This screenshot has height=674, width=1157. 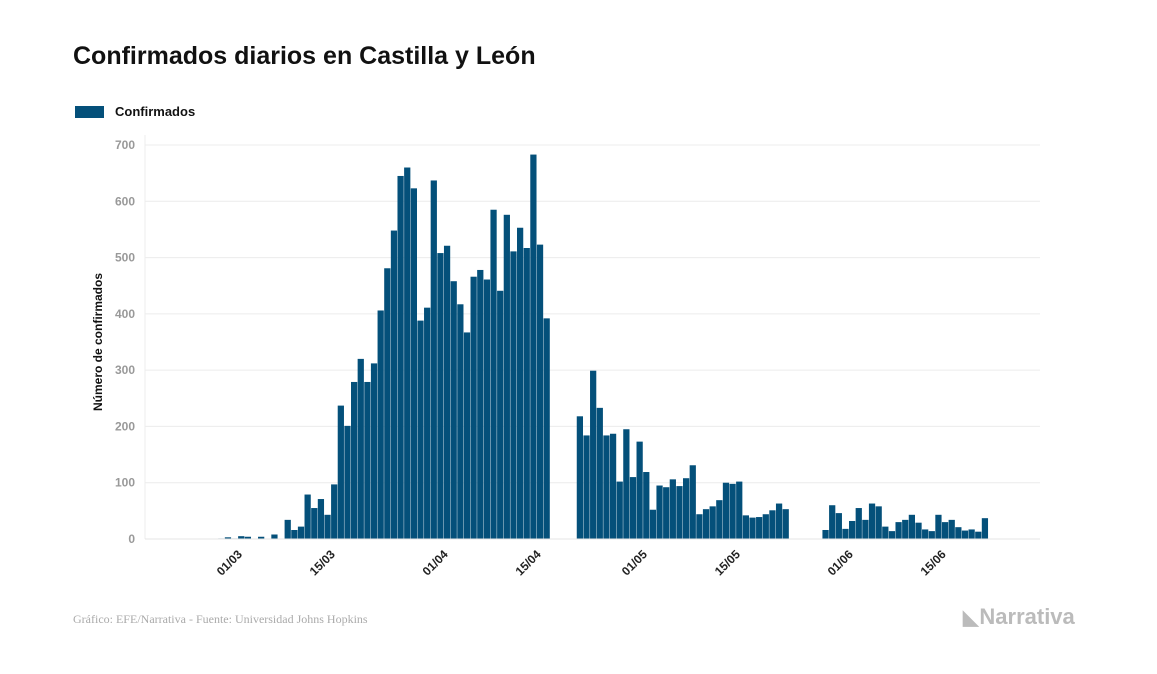 I want to click on y-tick-label: 100, so click(x=125, y=483).